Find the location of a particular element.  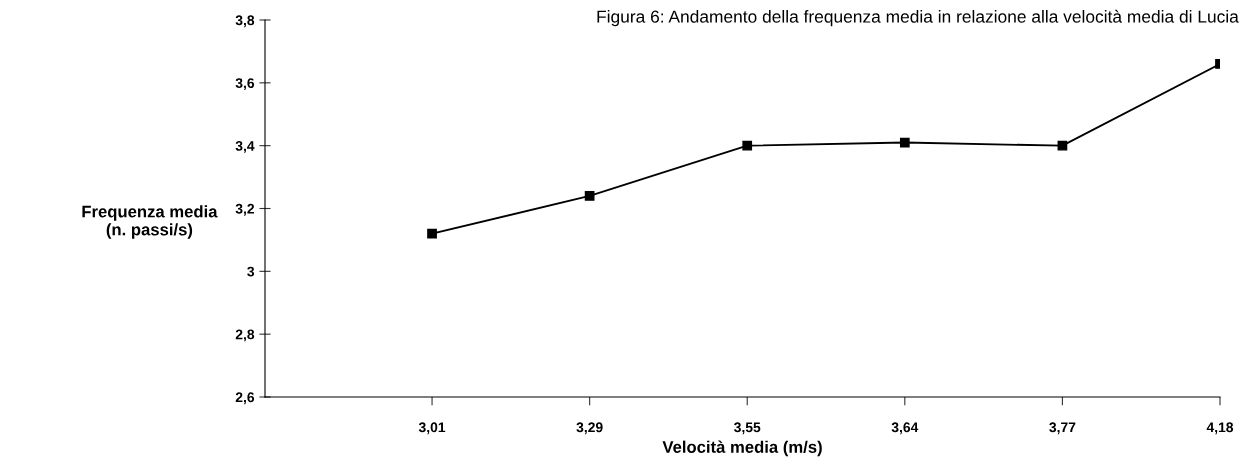

y-tick-label: 2,8 is located at coordinates (245, 335).